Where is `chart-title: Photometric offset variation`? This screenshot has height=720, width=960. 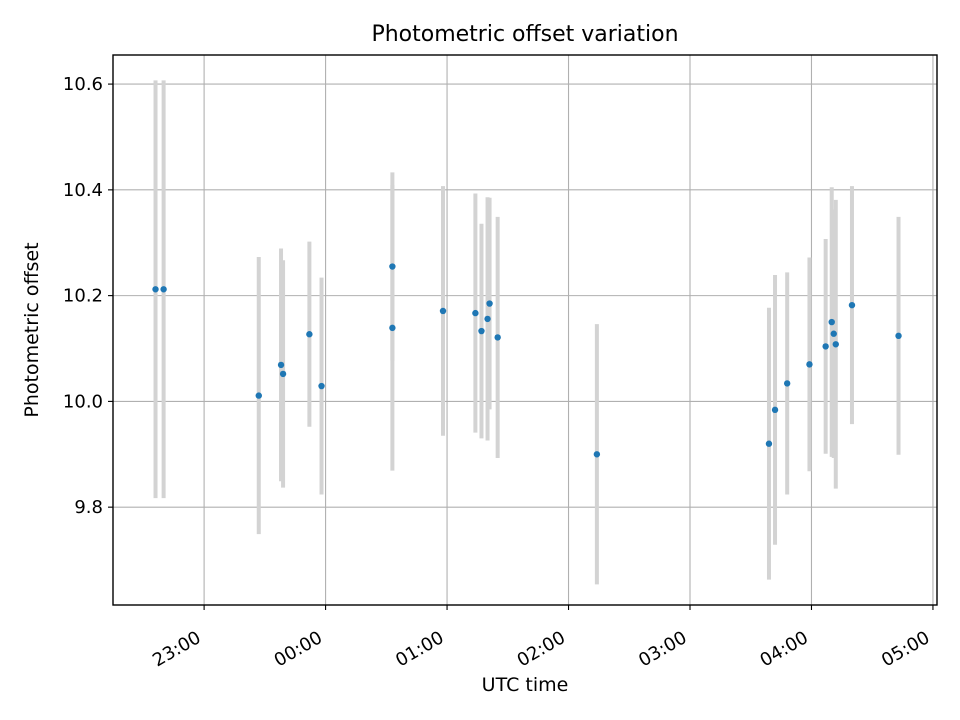 chart-title: Photometric offset variation is located at coordinates (525, 34).